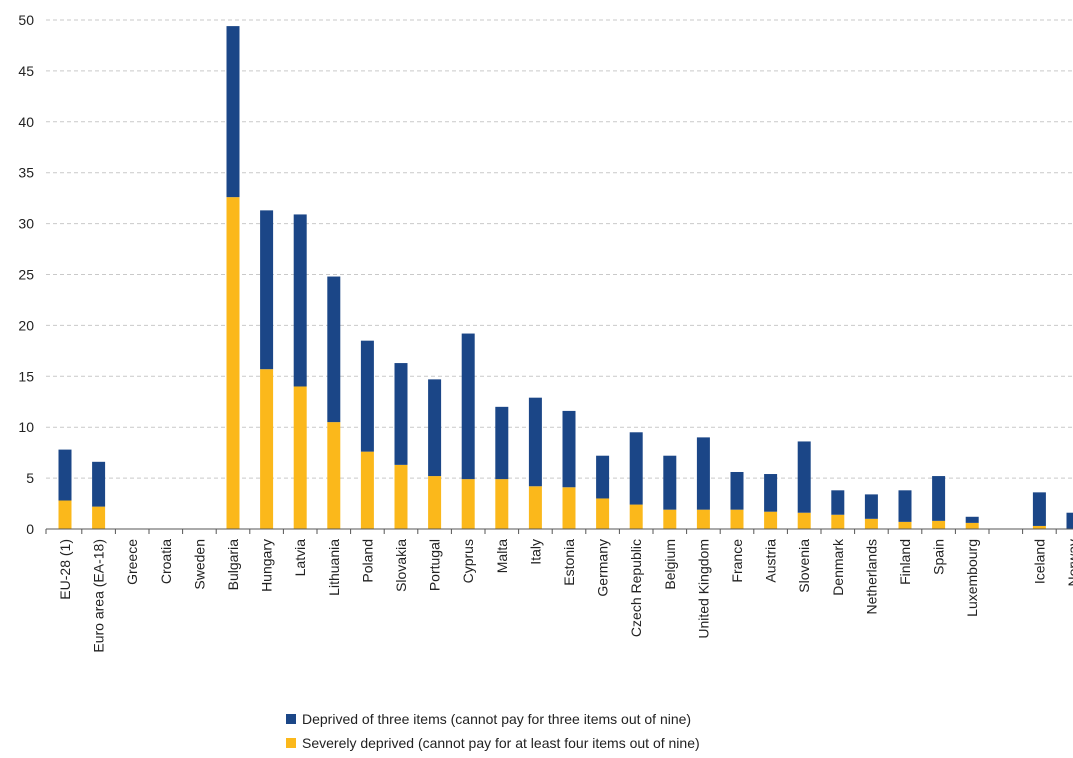 This screenshot has height=758, width=1073. Describe the element at coordinates (1069, 562) in the screenshot. I see `x-category-label: Norway` at that location.